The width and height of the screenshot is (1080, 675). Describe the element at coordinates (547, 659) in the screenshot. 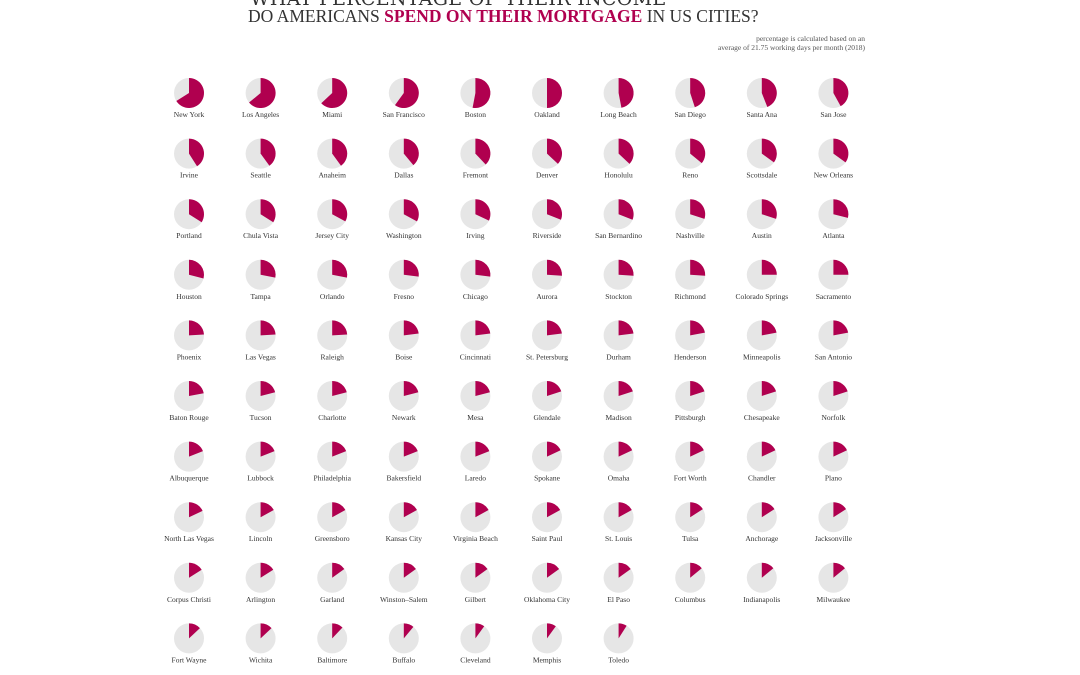

I see `city-label: Memphis` at that location.